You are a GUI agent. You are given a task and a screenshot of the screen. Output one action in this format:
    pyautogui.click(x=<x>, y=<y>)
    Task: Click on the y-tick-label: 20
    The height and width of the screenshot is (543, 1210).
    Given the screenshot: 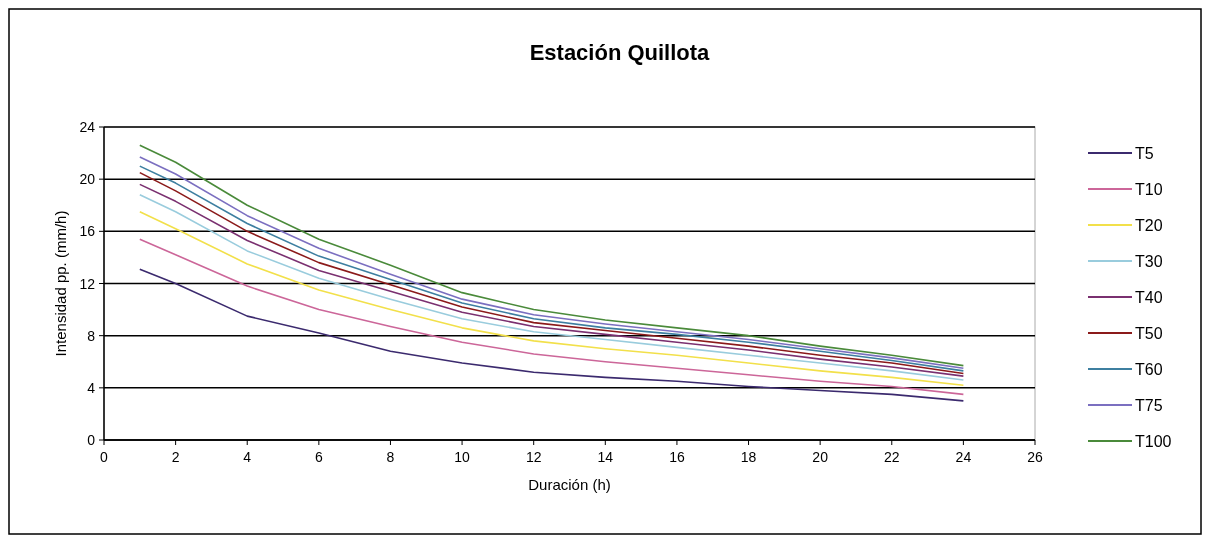 What is the action you would take?
    pyautogui.click(x=87, y=179)
    